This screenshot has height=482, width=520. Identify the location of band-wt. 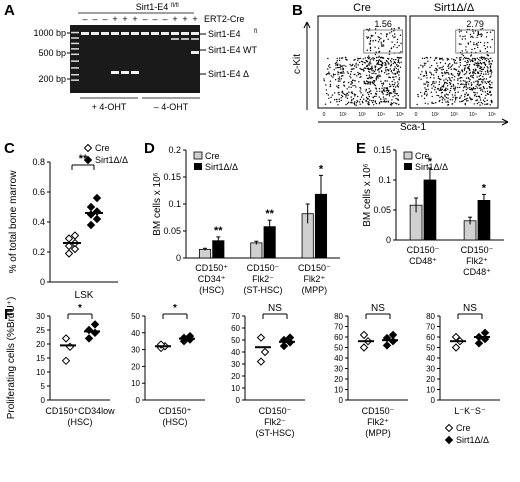
(195, 39).